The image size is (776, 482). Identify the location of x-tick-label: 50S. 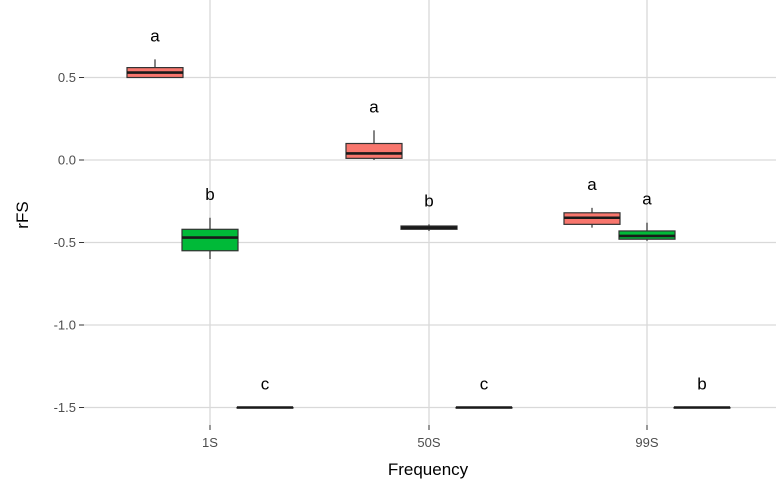
(428, 442).